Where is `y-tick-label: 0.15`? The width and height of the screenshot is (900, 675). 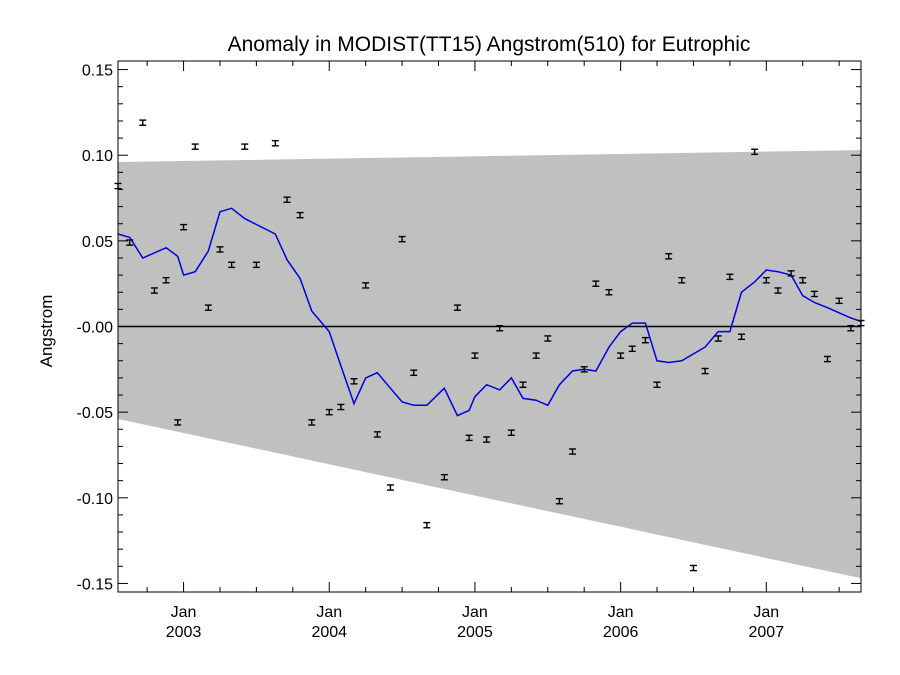 y-tick-label: 0.15 is located at coordinates (97, 71).